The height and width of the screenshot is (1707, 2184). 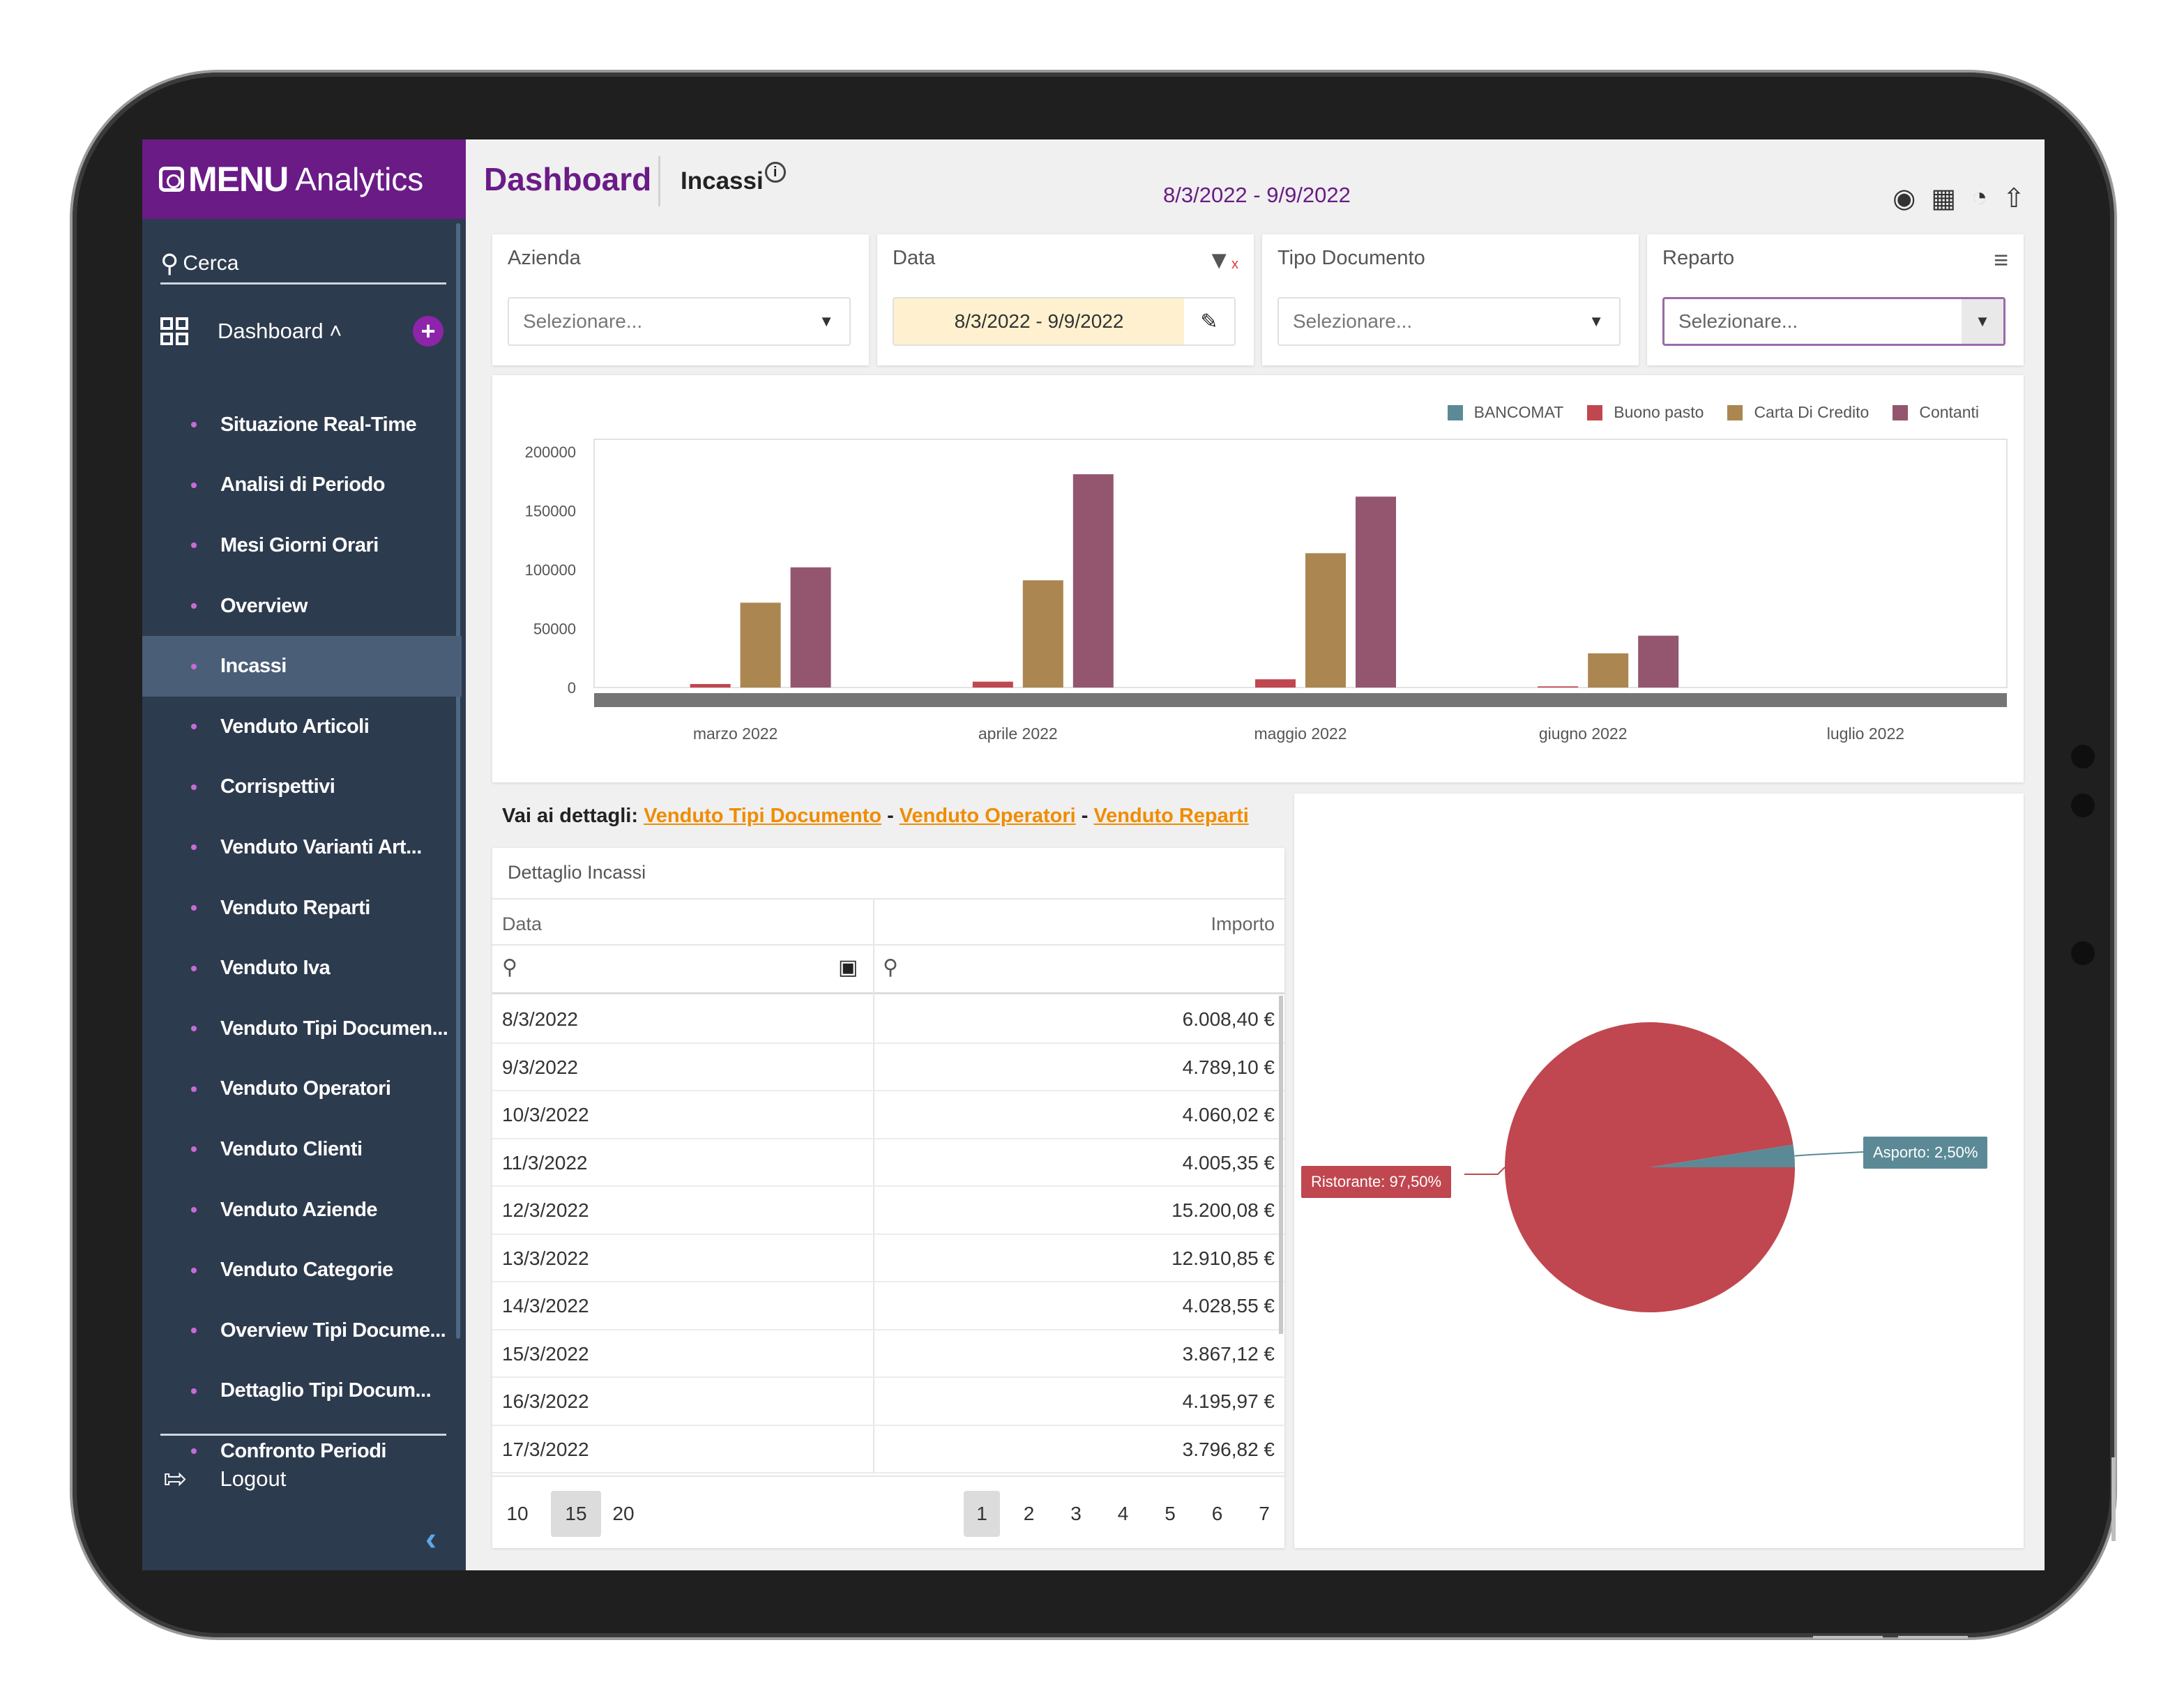 I want to click on filter-data: Data ▼x 8/3/2022 - 9/9/2022 ✎, so click(x=1065, y=299).